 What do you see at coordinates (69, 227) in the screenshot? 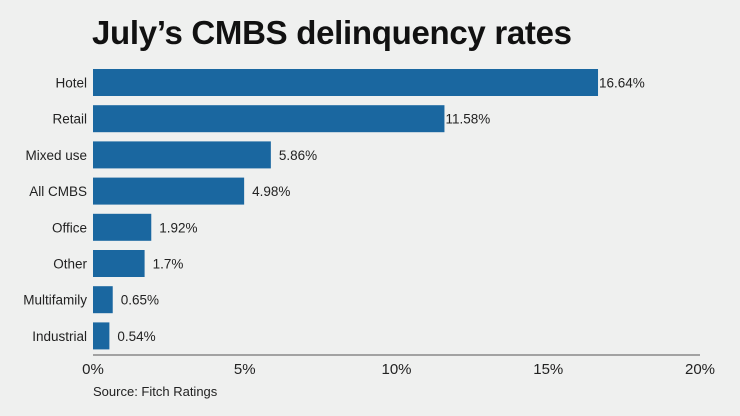
I see `category-label: Office` at bounding box center [69, 227].